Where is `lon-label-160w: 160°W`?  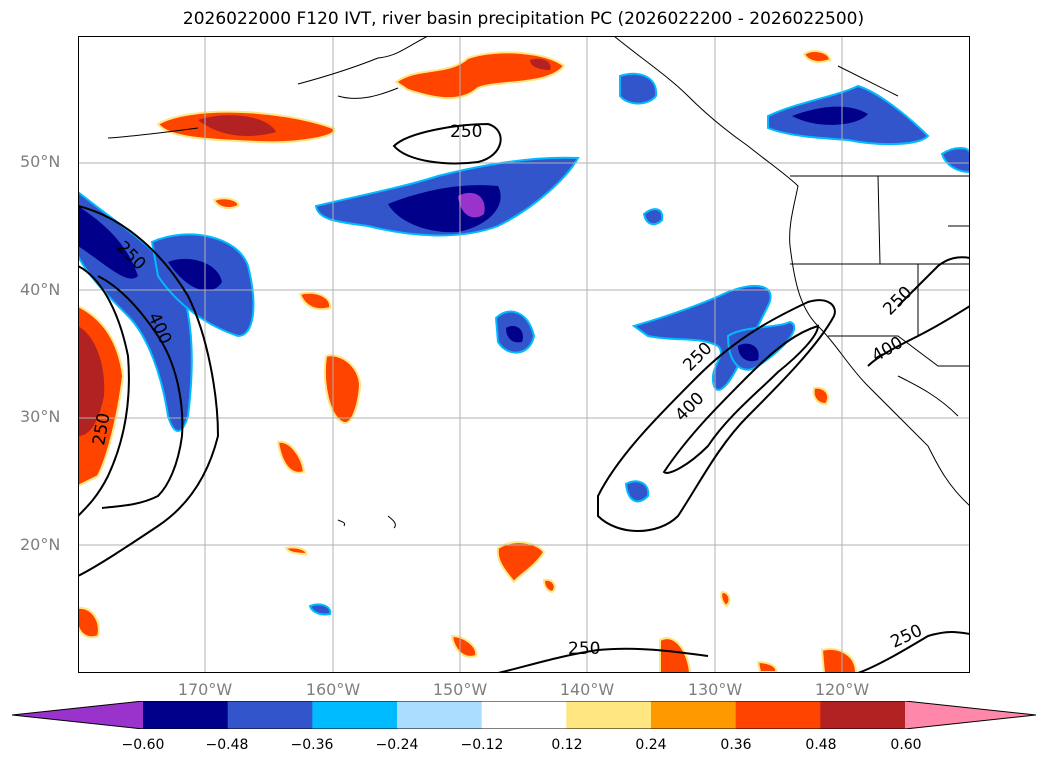
lon-label-160w: 160°W is located at coordinates (333, 689).